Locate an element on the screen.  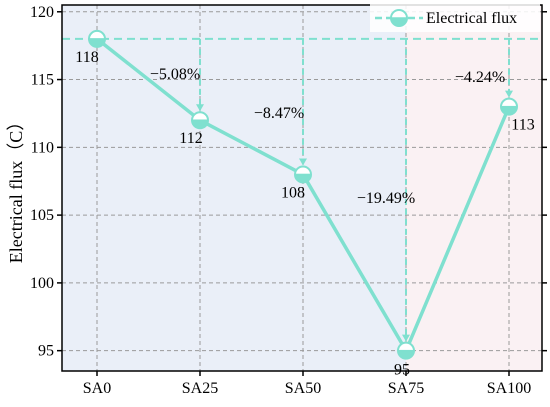
change-label: −5.08% is located at coordinates (175, 74).